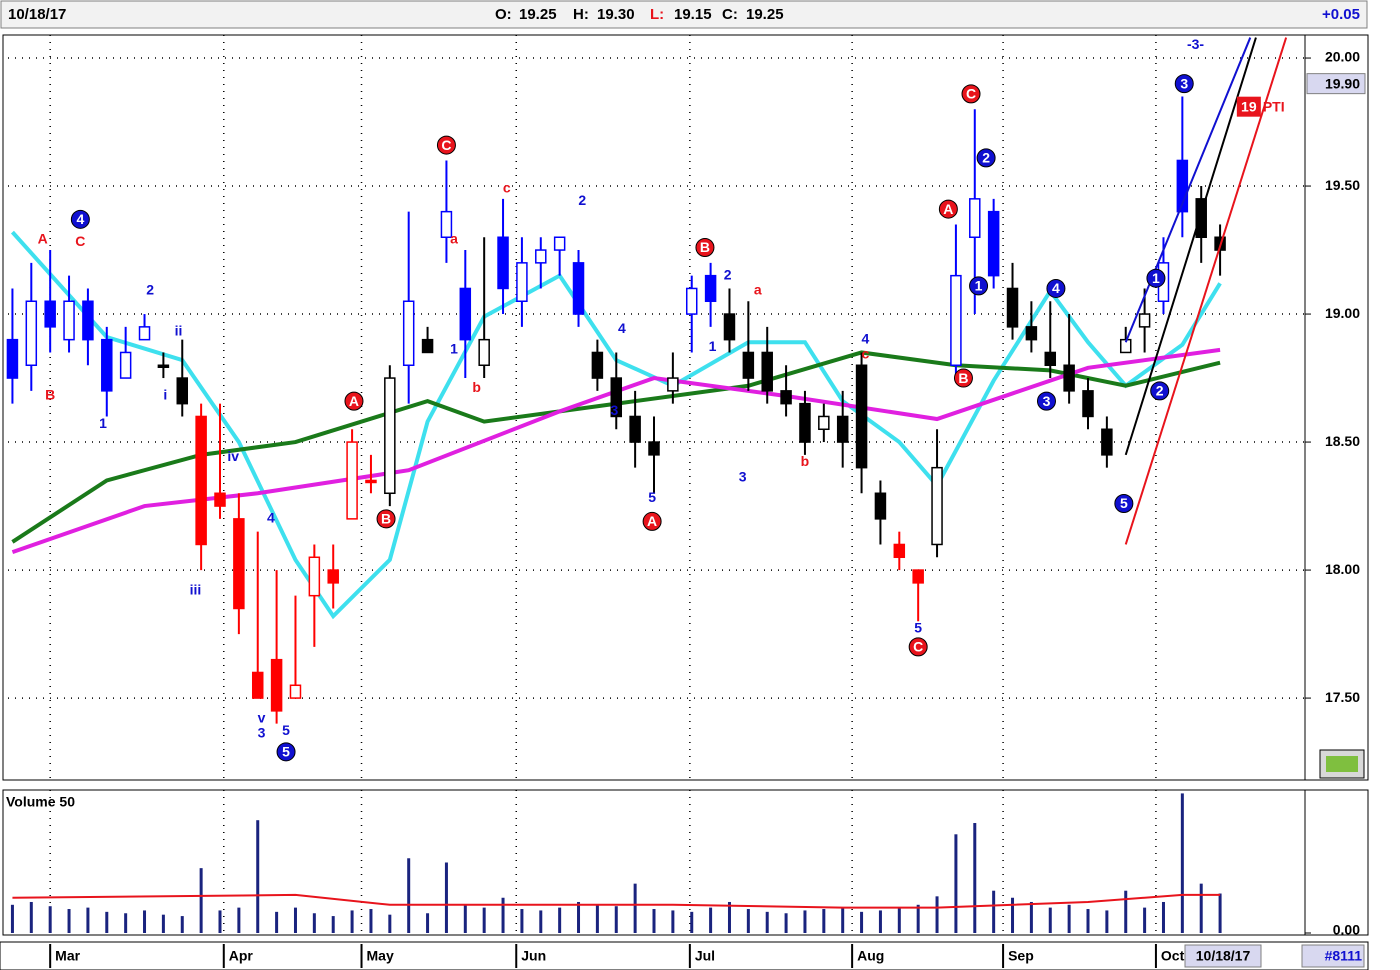  Describe the element at coordinates (652, 521) in the screenshot. I see `wave-label: A` at that location.